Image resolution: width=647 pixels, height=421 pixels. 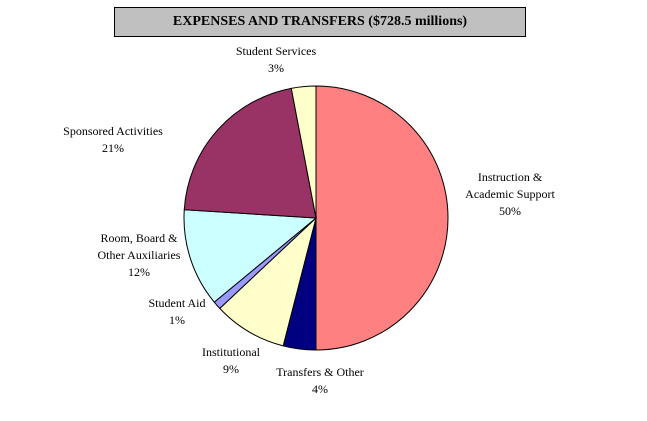 What do you see at coordinates (231, 360) in the screenshot?
I see `slice-label-2: Institutional 9%` at bounding box center [231, 360].